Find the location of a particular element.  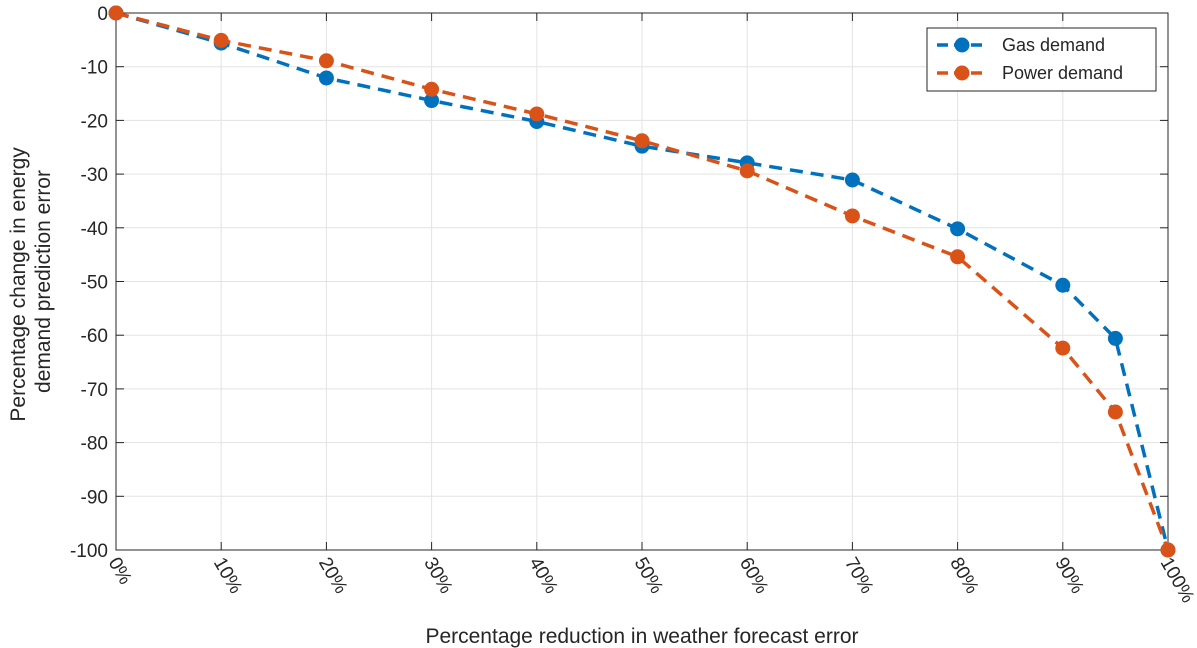

y-tick-label: -30 is located at coordinates (94, 175).